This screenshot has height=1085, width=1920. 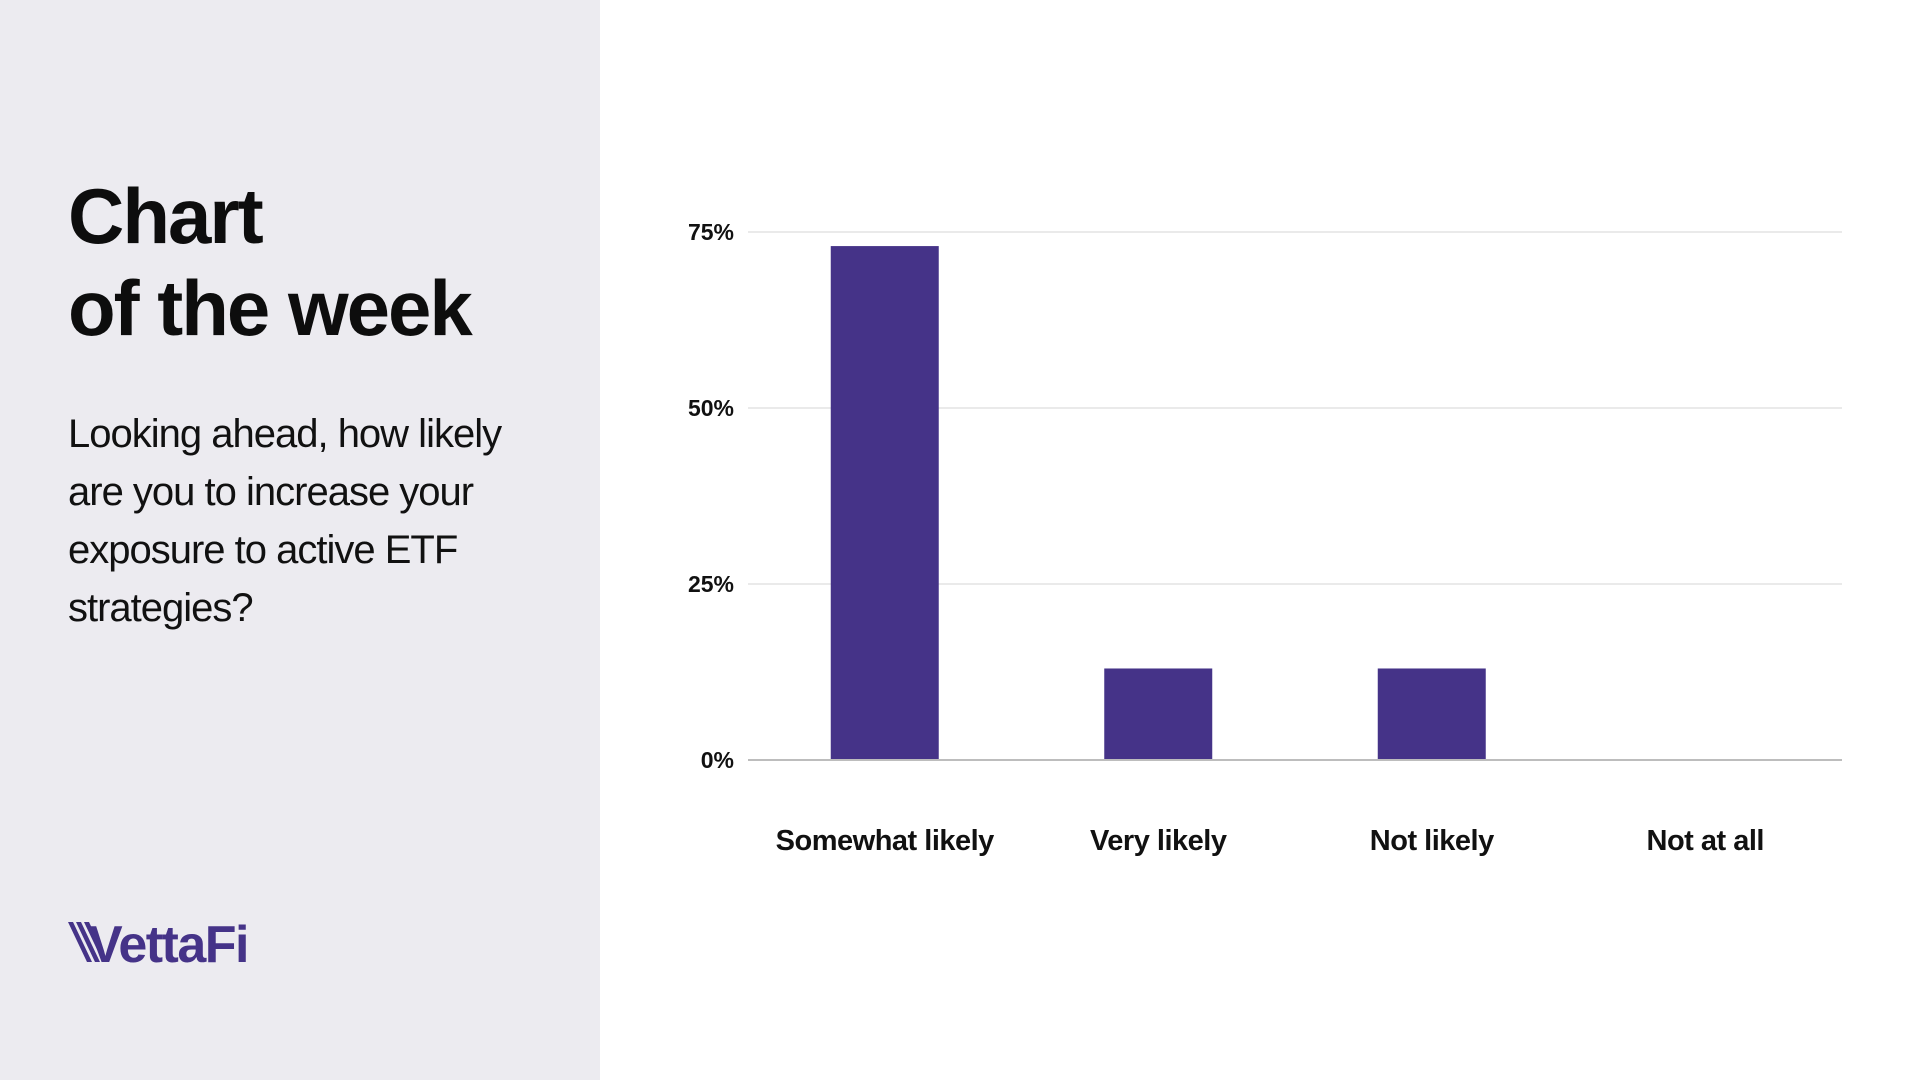 What do you see at coordinates (166, 216) in the screenshot?
I see `title-line-1: Chart` at bounding box center [166, 216].